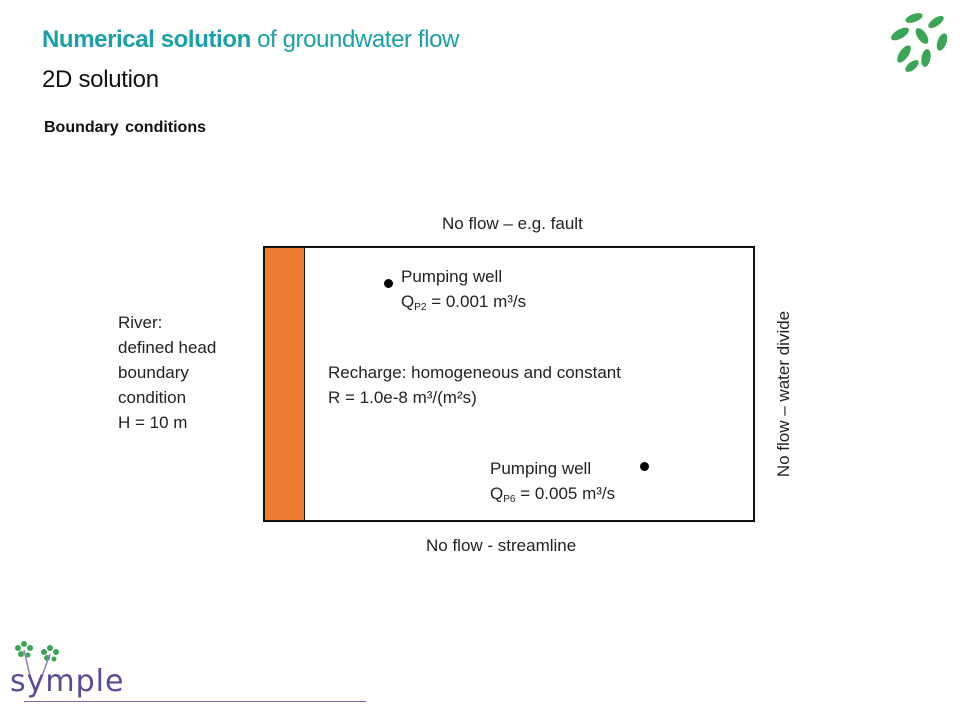 The height and width of the screenshot is (720, 960). Describe the element at coordinates (420, 307) in the screenshot. I see `well-1-q-sub: P2` at that location.